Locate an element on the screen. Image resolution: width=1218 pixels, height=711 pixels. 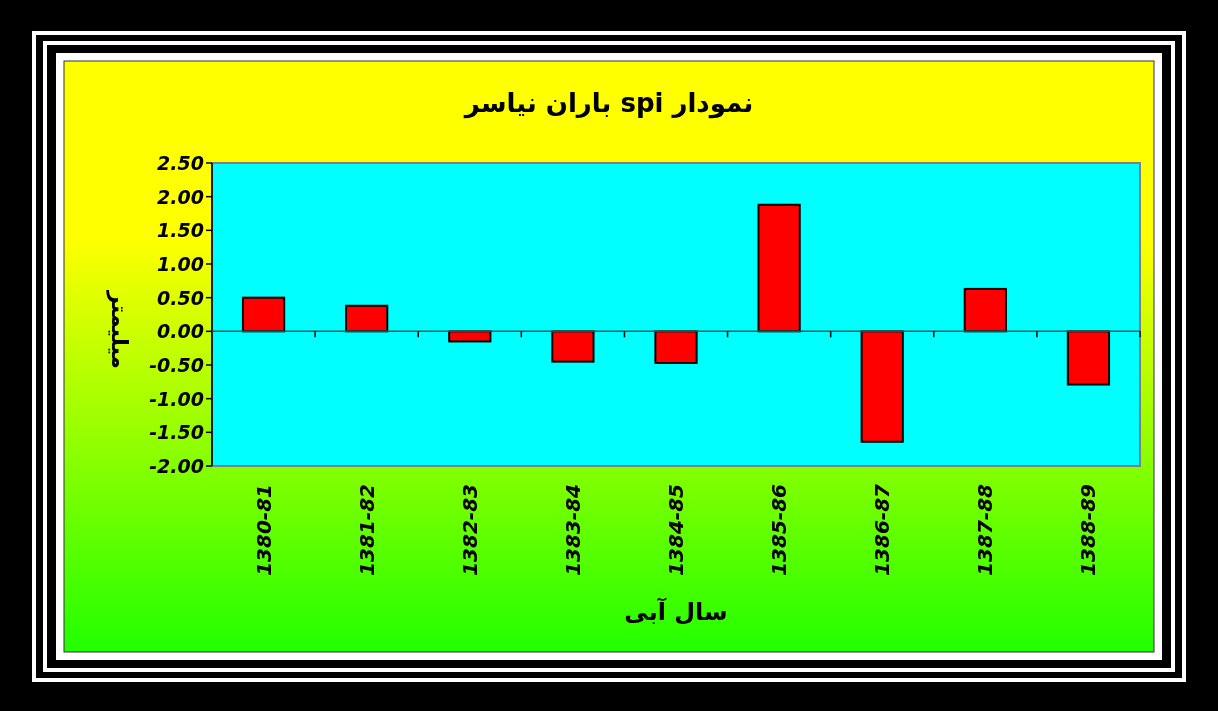
x-tick-label: 1381-82 is located at coordinates (366, 530).